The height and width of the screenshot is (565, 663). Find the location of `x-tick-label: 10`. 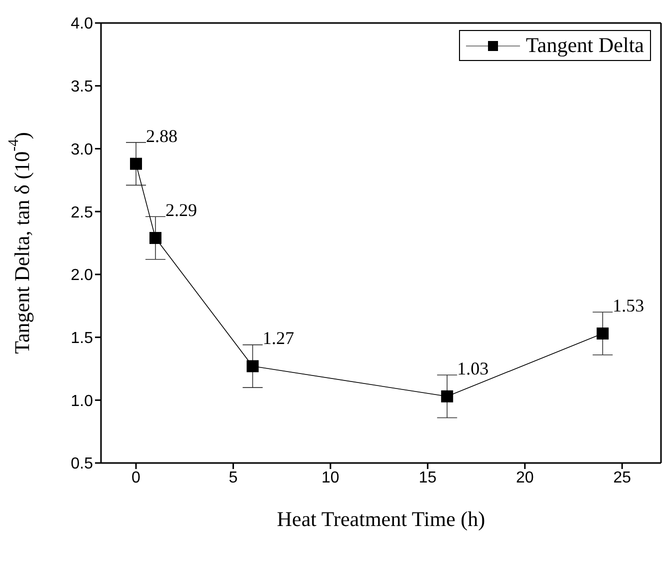

x-tick-label: 10 is located at coordinates (331, 477).